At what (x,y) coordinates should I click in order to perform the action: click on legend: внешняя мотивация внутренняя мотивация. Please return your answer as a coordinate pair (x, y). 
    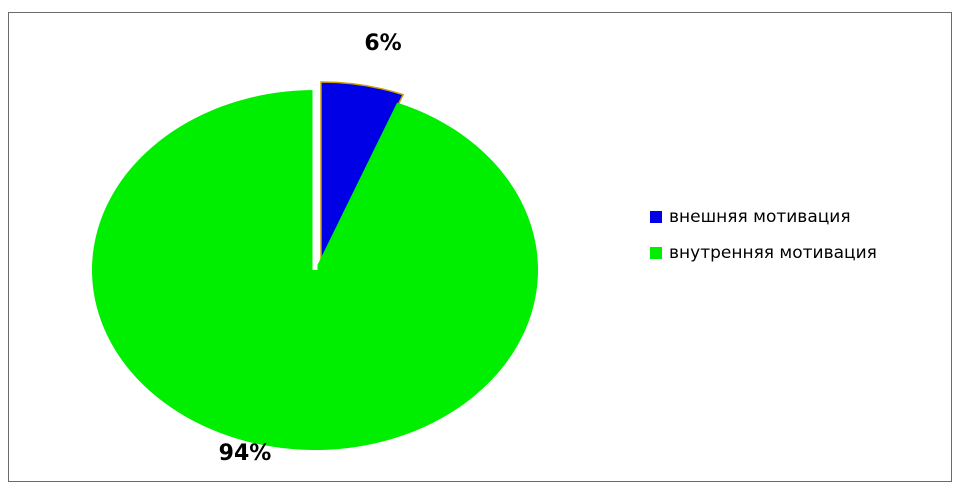
    Looking at the image, I should click on (763, 241).